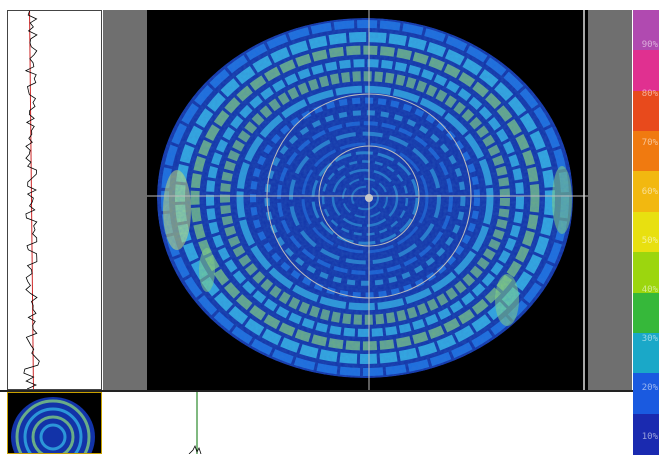 The width and height of the screenshot is (659, 455). I want to click on color-scale-label: 40%, so click(649, 290).